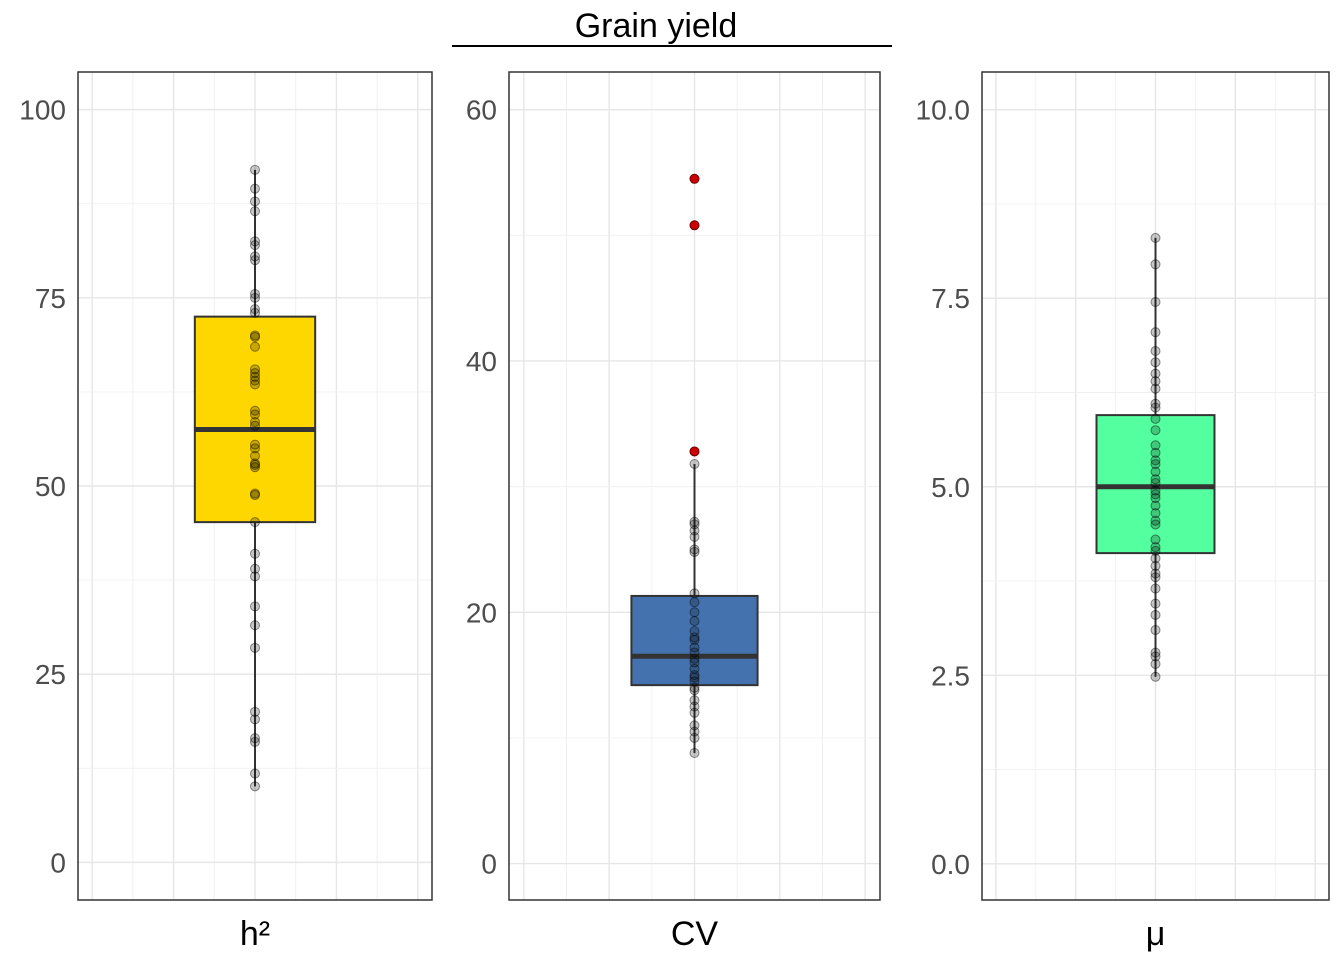 The image size is (1344, 960). What do you see at coordinates (50, 298) in the screenshot?
I see `y-tick-label: 75` at bounding box center [50, 298].